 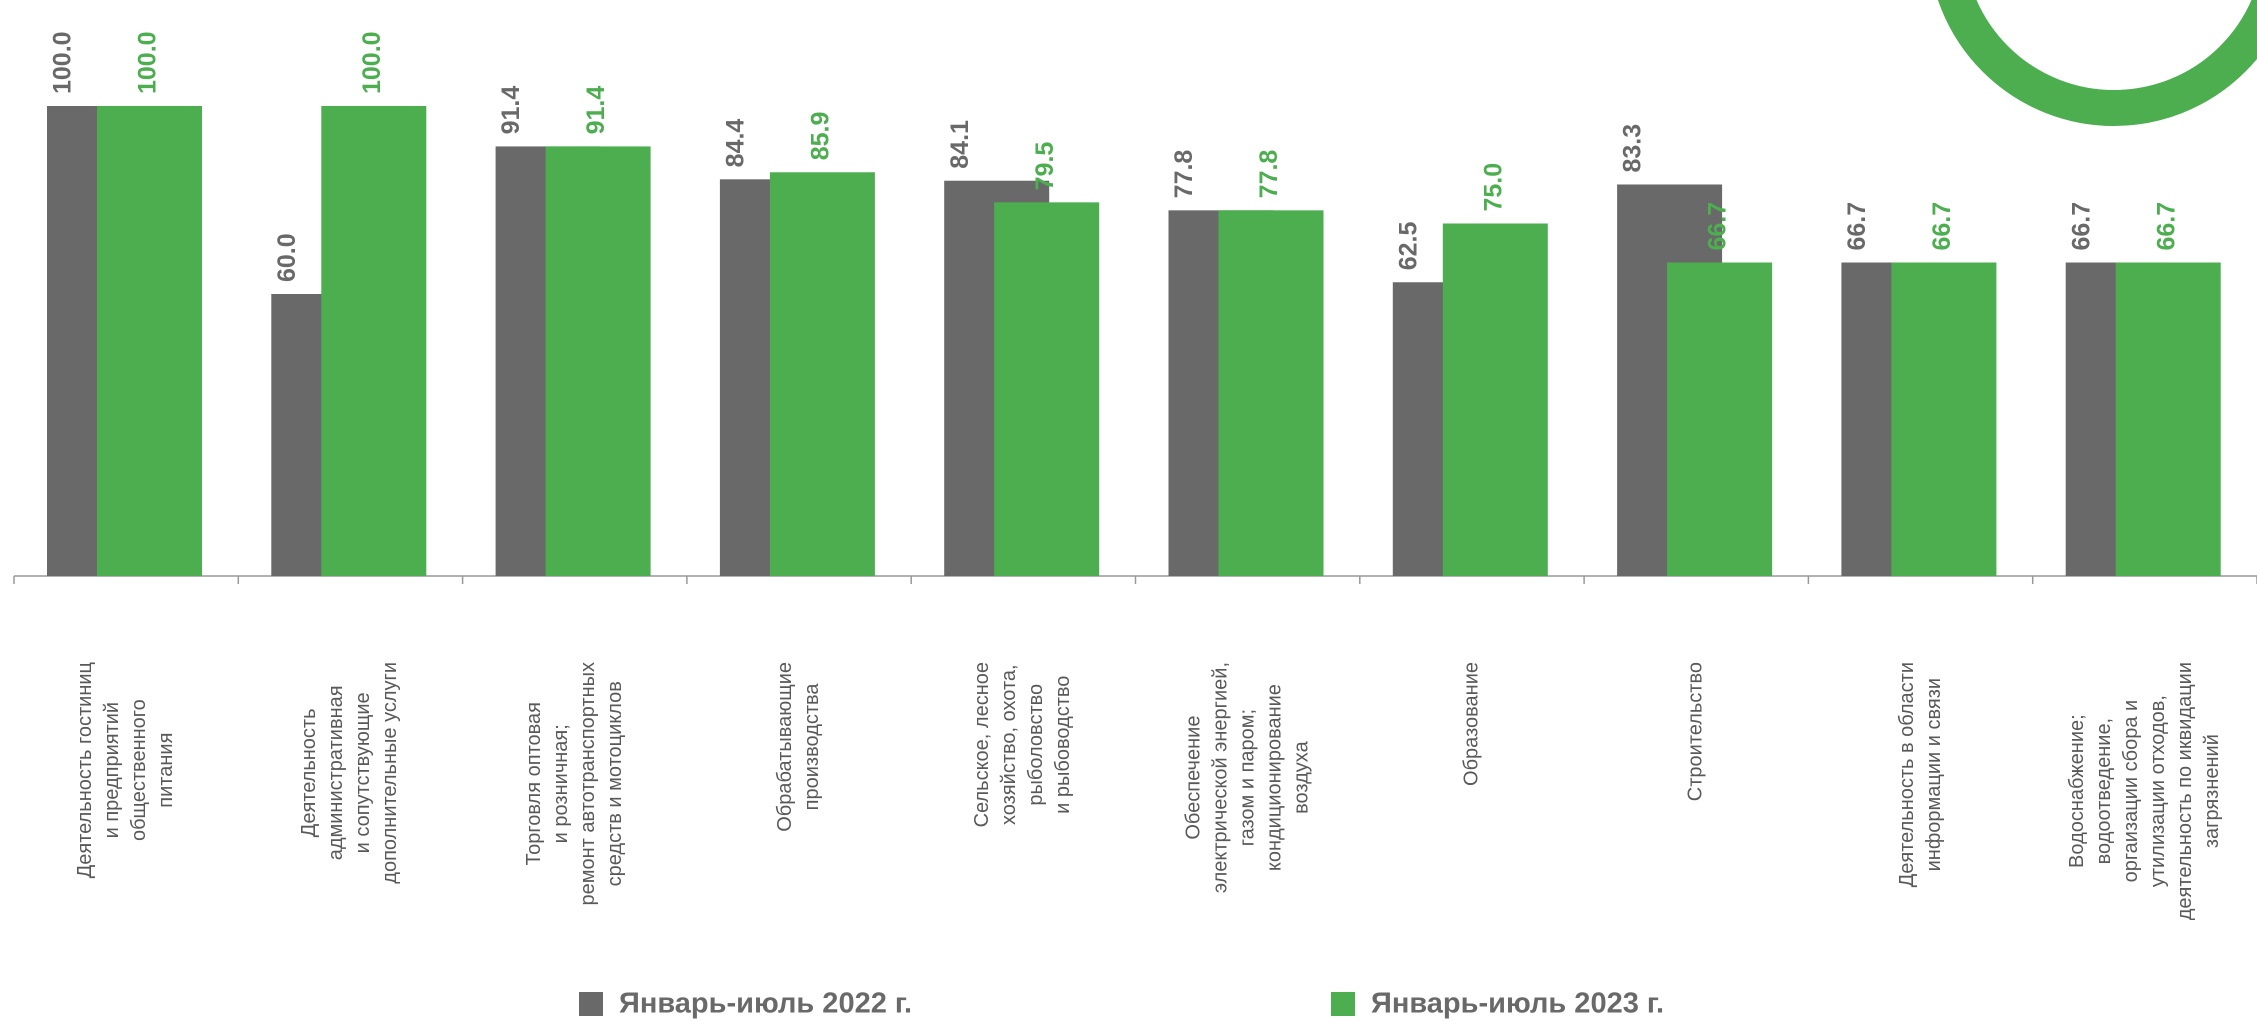 What do you see at coordinates (960, 144) in the screenshot?
I see `value-label: 84.1` at bounding box center [960, 144].